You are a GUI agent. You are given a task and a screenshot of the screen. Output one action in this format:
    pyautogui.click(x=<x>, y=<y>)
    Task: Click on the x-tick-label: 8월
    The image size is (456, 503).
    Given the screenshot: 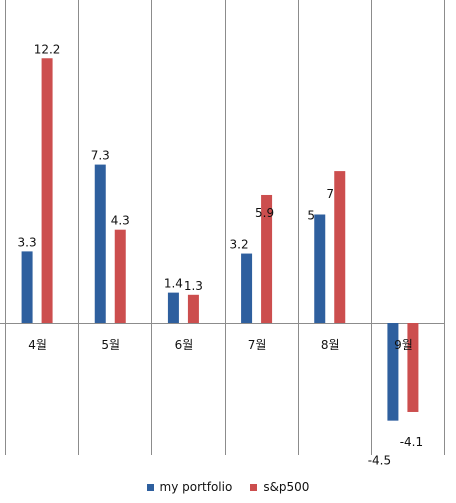 What is the action you would take?
    pyautogui.click(x=330, y=345)
    